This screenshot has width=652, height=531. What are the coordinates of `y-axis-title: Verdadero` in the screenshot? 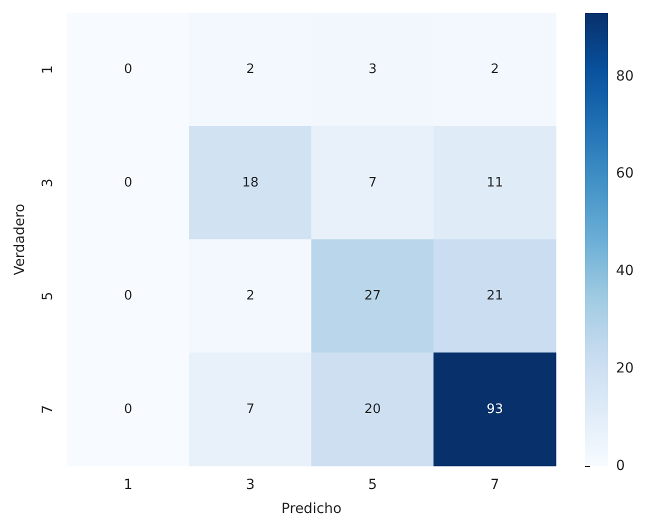 It's located at (20, 240).